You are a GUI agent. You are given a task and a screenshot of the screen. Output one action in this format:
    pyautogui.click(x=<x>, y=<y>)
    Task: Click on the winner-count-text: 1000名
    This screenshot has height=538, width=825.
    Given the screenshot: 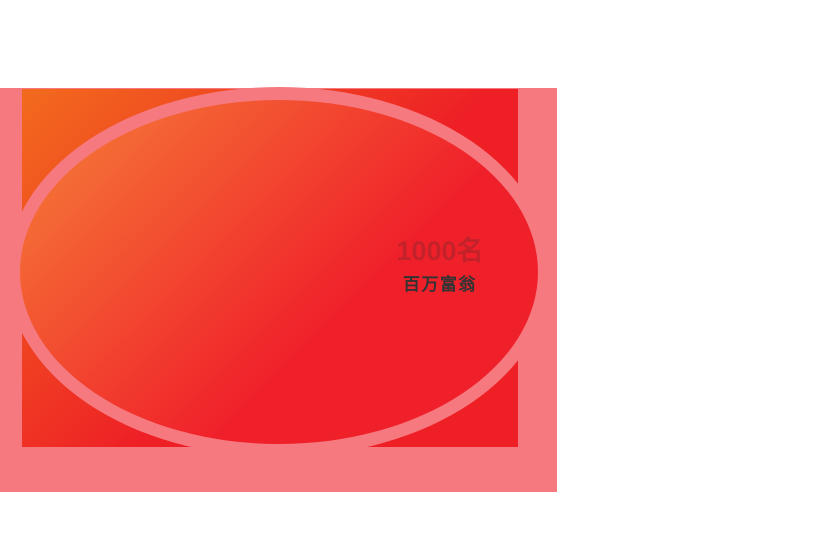 What is the action you would take?
    pyautogui.click(x=440, y=251)
    